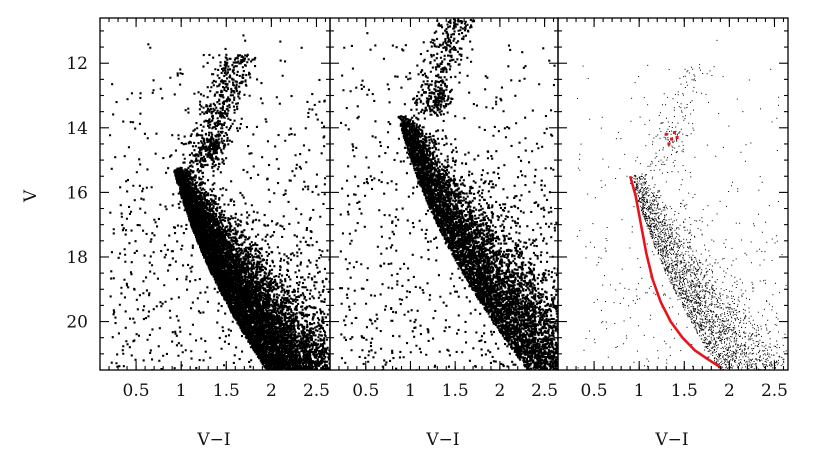  I want to click on x-axis-title-left: V−I, so click(213, 440).